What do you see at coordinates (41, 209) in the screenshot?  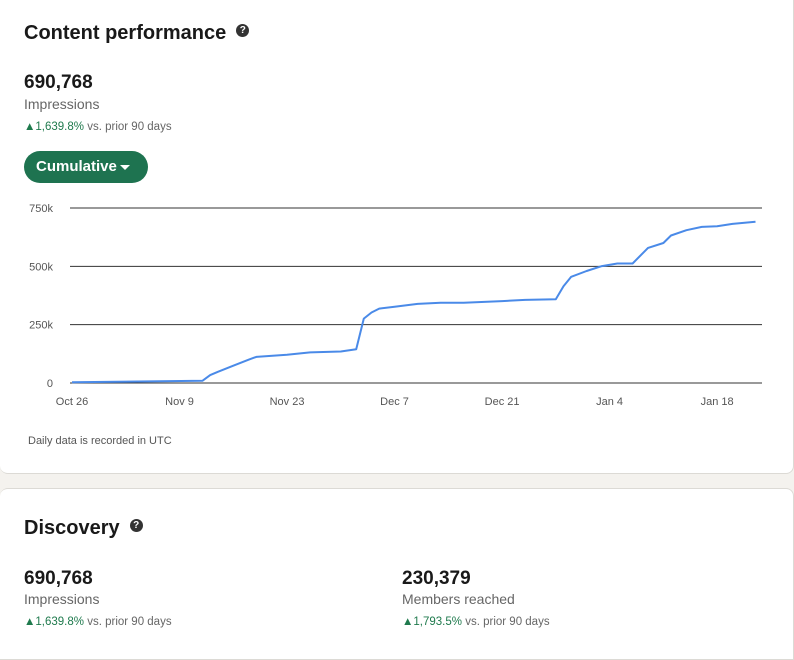 I see `y-tick-label: 750k` at bounding box center [41, 209].